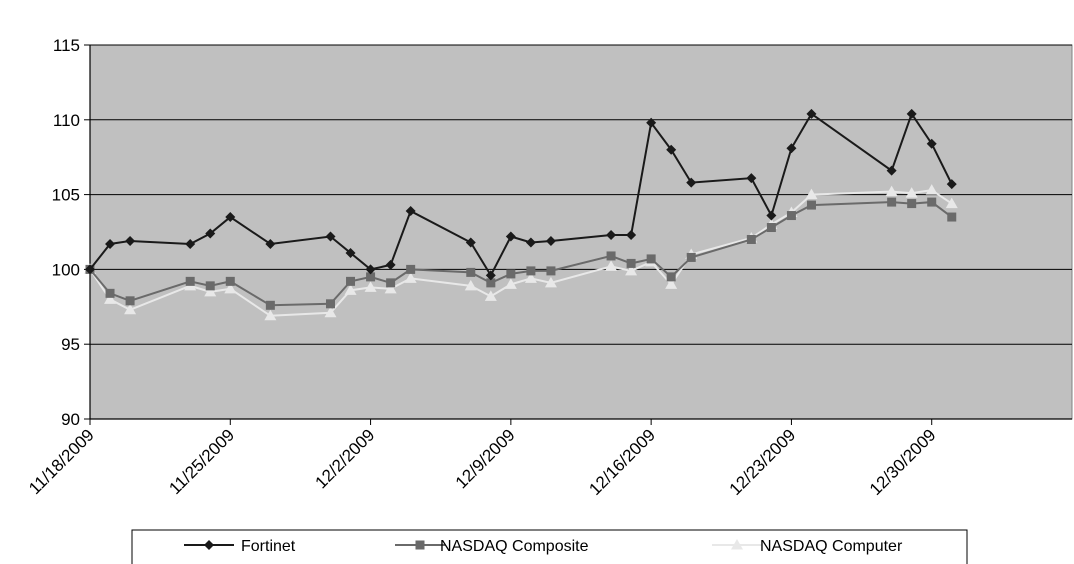  What do you see at coordinates (61, 461) in the screenshot?
I see `x-tick-label: 11/18/2009` at bounding box center [61, 461].